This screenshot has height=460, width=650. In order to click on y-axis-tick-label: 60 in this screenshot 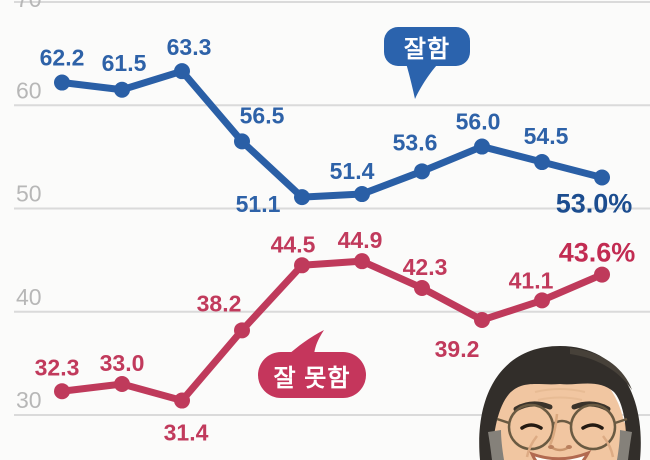, I will do `click(29, 90)`.